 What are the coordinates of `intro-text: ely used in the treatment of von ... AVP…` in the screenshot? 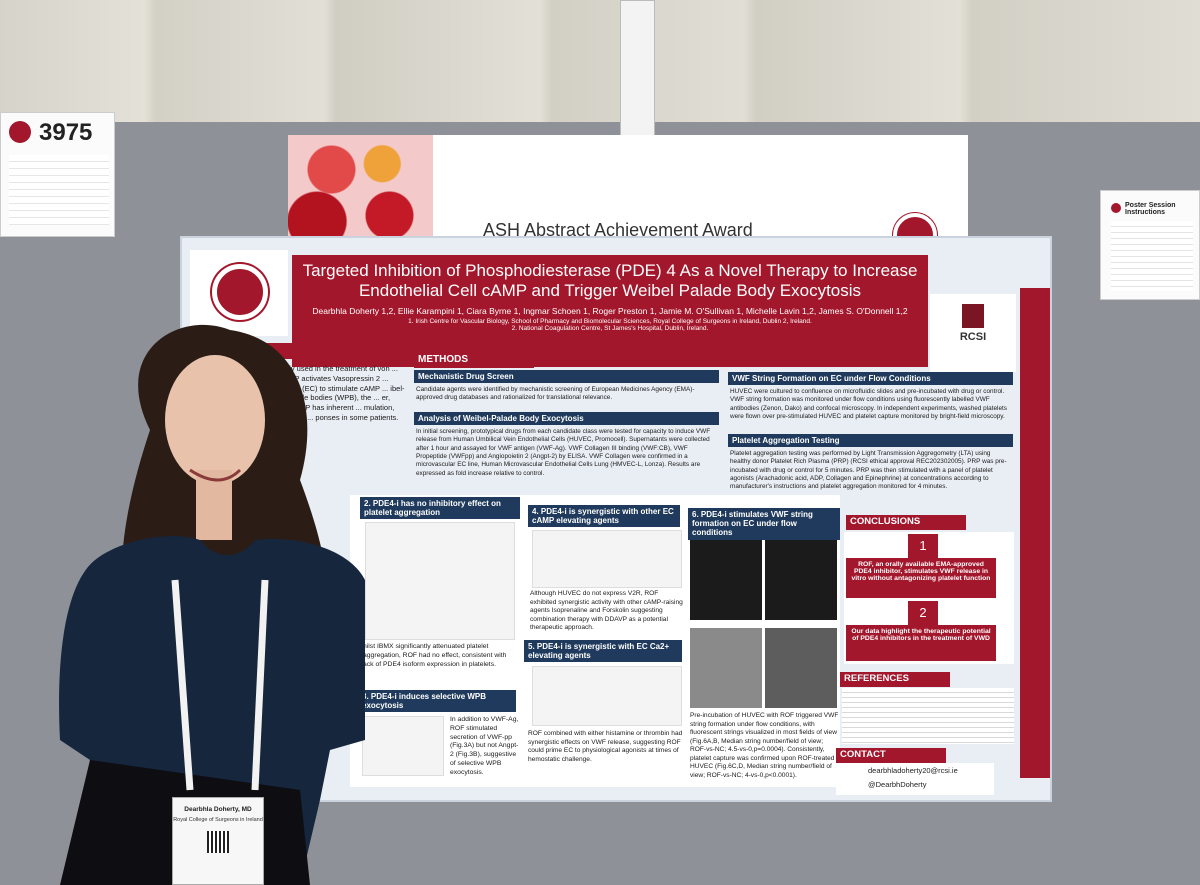 It's located at (345, 393).